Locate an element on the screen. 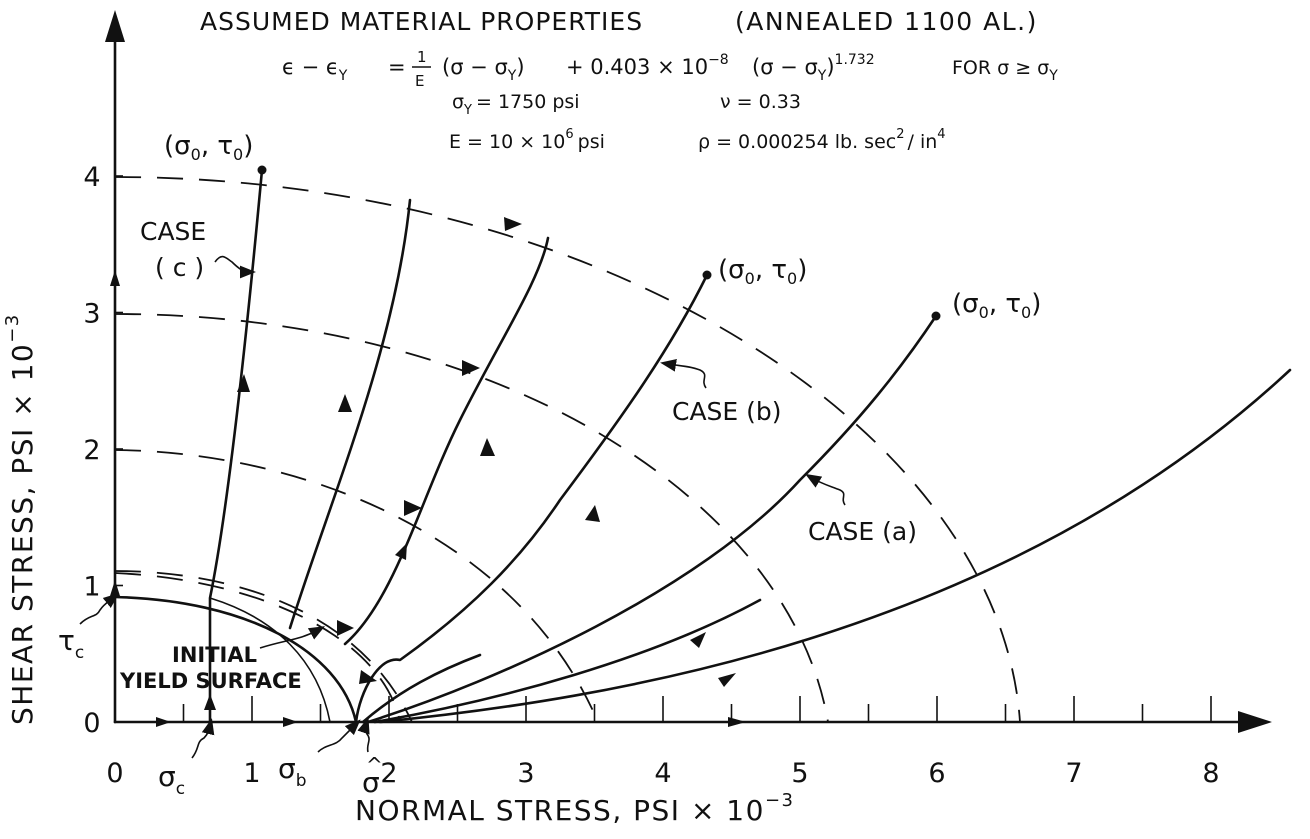 This screenshot has height=839, width=1310. path-case-c is located at coordinates (236, 446).